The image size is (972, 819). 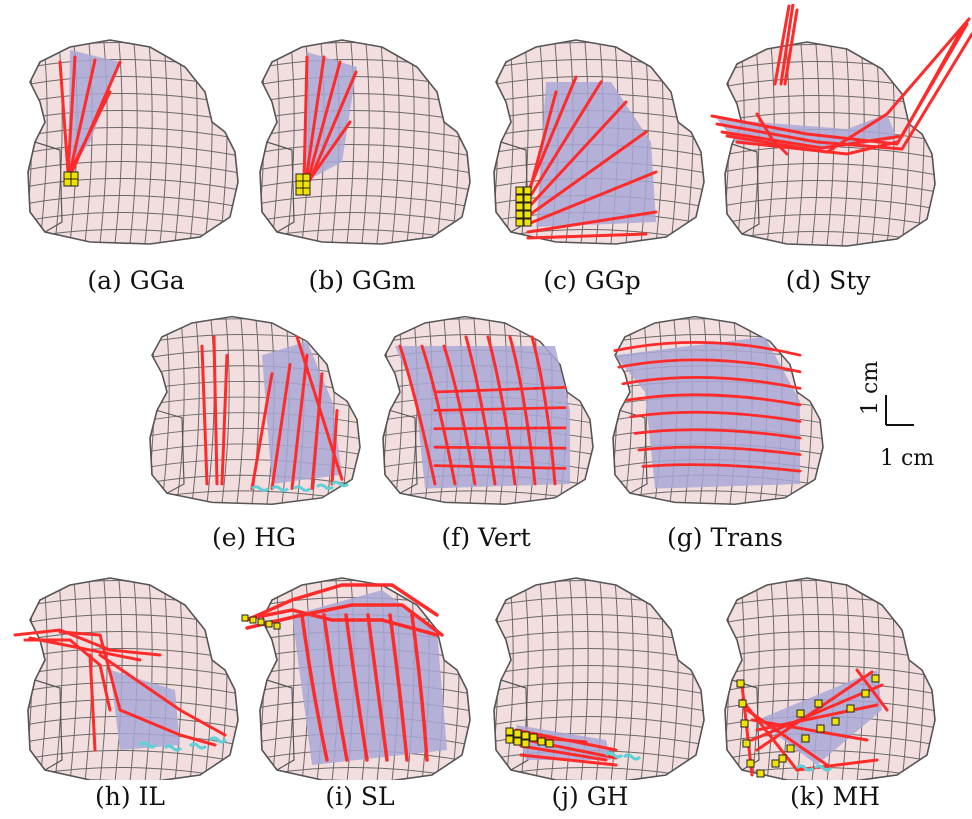 I want to click on panel-il, so click(x=126, y=678).